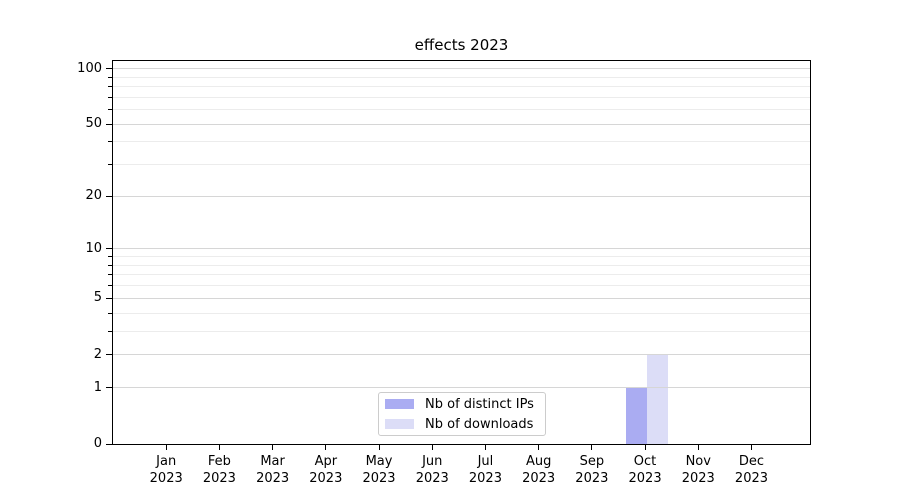  I want to click on legend-label-downloads: Nb of downloads, so click(479, 424).